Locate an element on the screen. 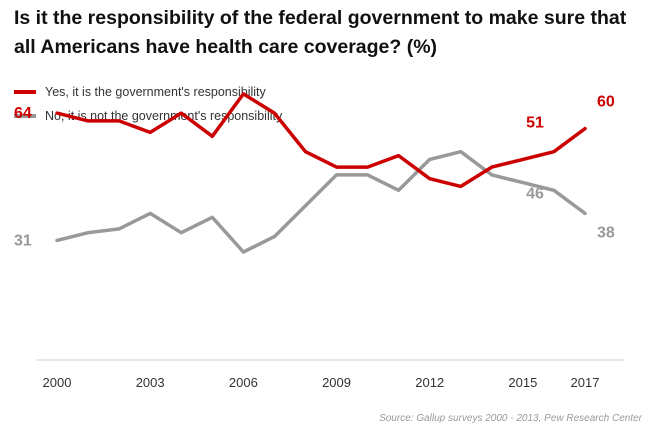 The height and width of the screenshot is (439, 652). x-tick-label: 2012 is located at coordinates (429, 382).